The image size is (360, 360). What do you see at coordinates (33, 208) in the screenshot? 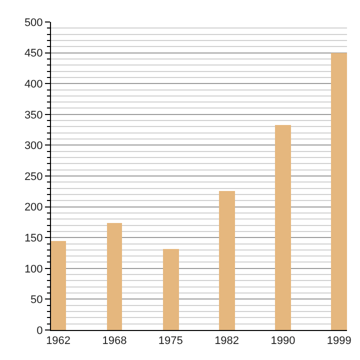
I see `y-tick-label: 200` at bounding box center [33, 208].